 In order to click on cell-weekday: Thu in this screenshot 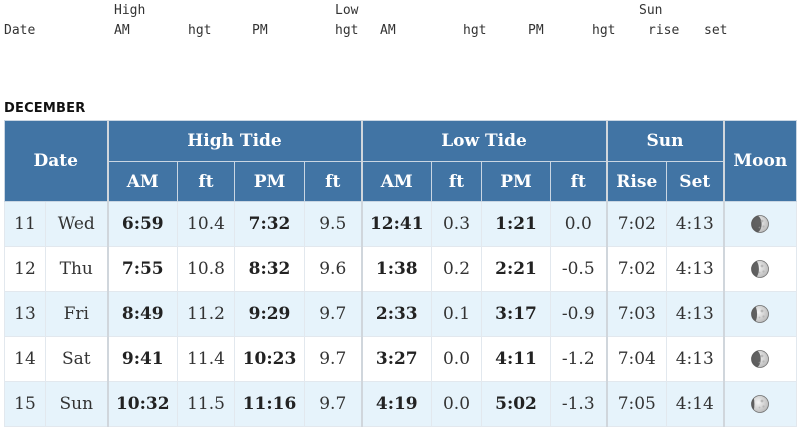, I will do `click(76, 269)`.